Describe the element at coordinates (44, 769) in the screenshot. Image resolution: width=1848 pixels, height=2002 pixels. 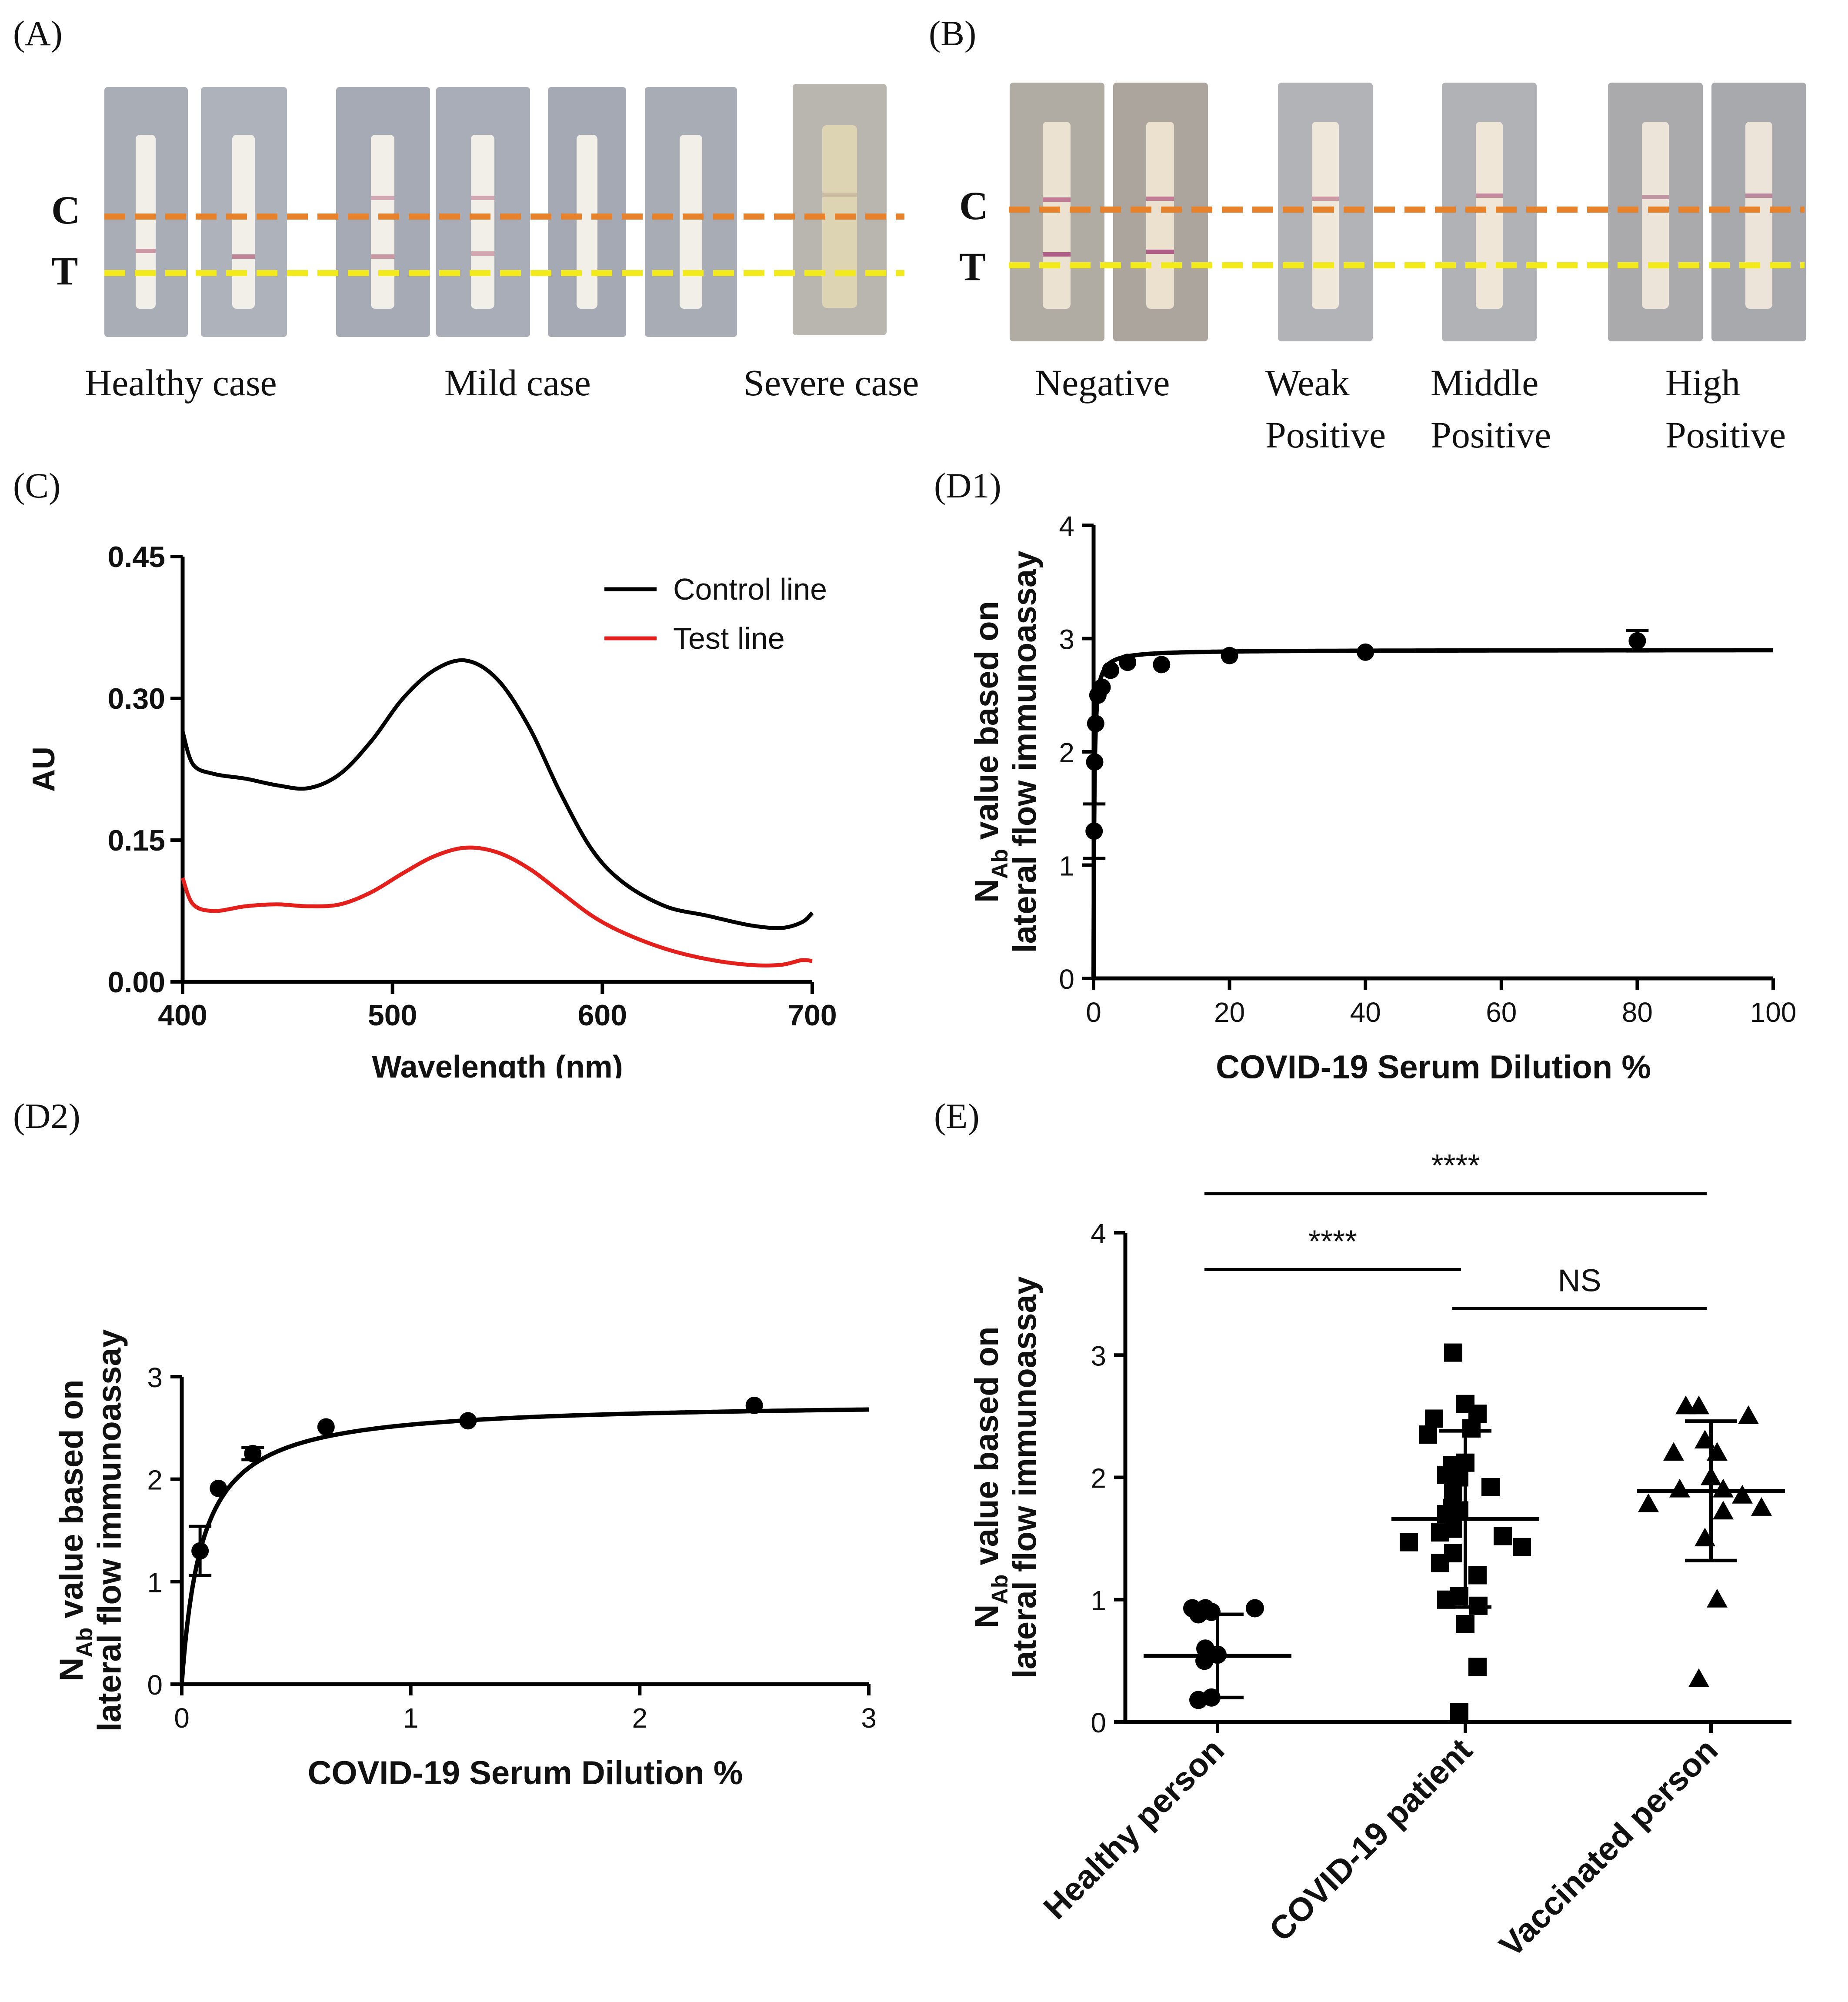
I see `y-axis-label: AU` at that location.